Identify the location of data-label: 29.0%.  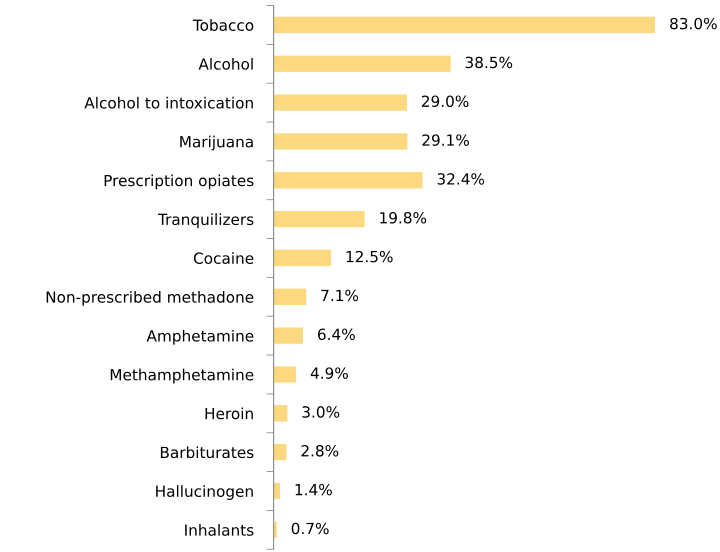
(445, 101).